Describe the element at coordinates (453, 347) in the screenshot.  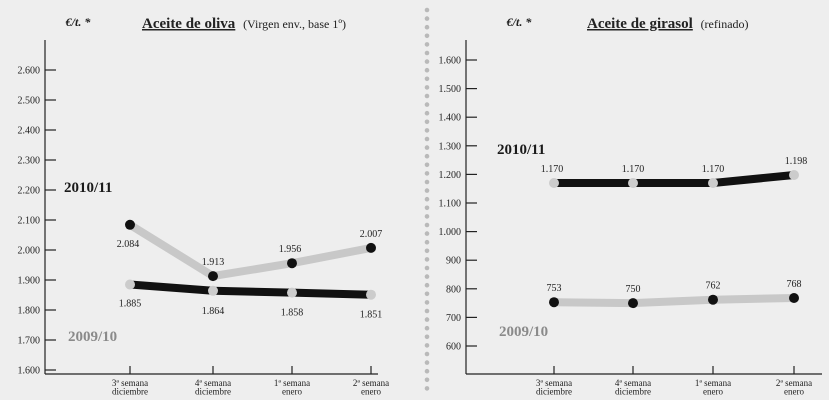
I see `sunflower-y-tick-label: 600` at that location.